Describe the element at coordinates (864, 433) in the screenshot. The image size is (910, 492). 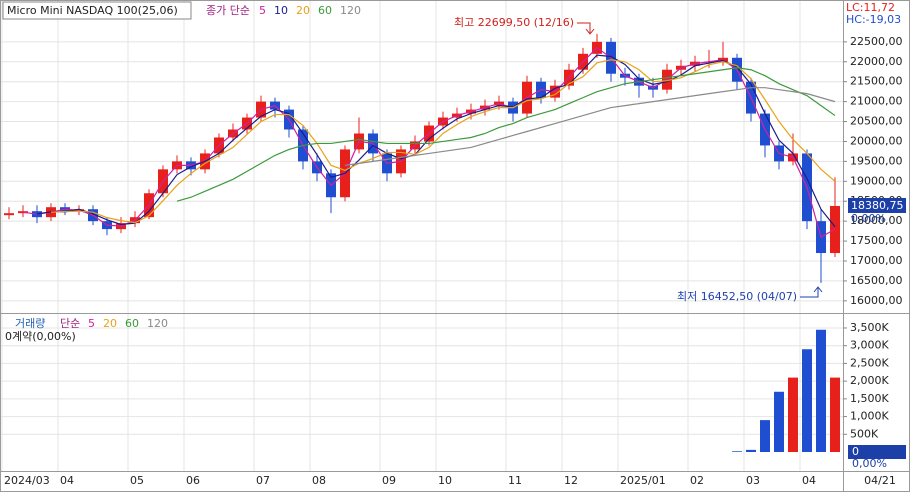
I see `y-tick-label: 500K` at that location.